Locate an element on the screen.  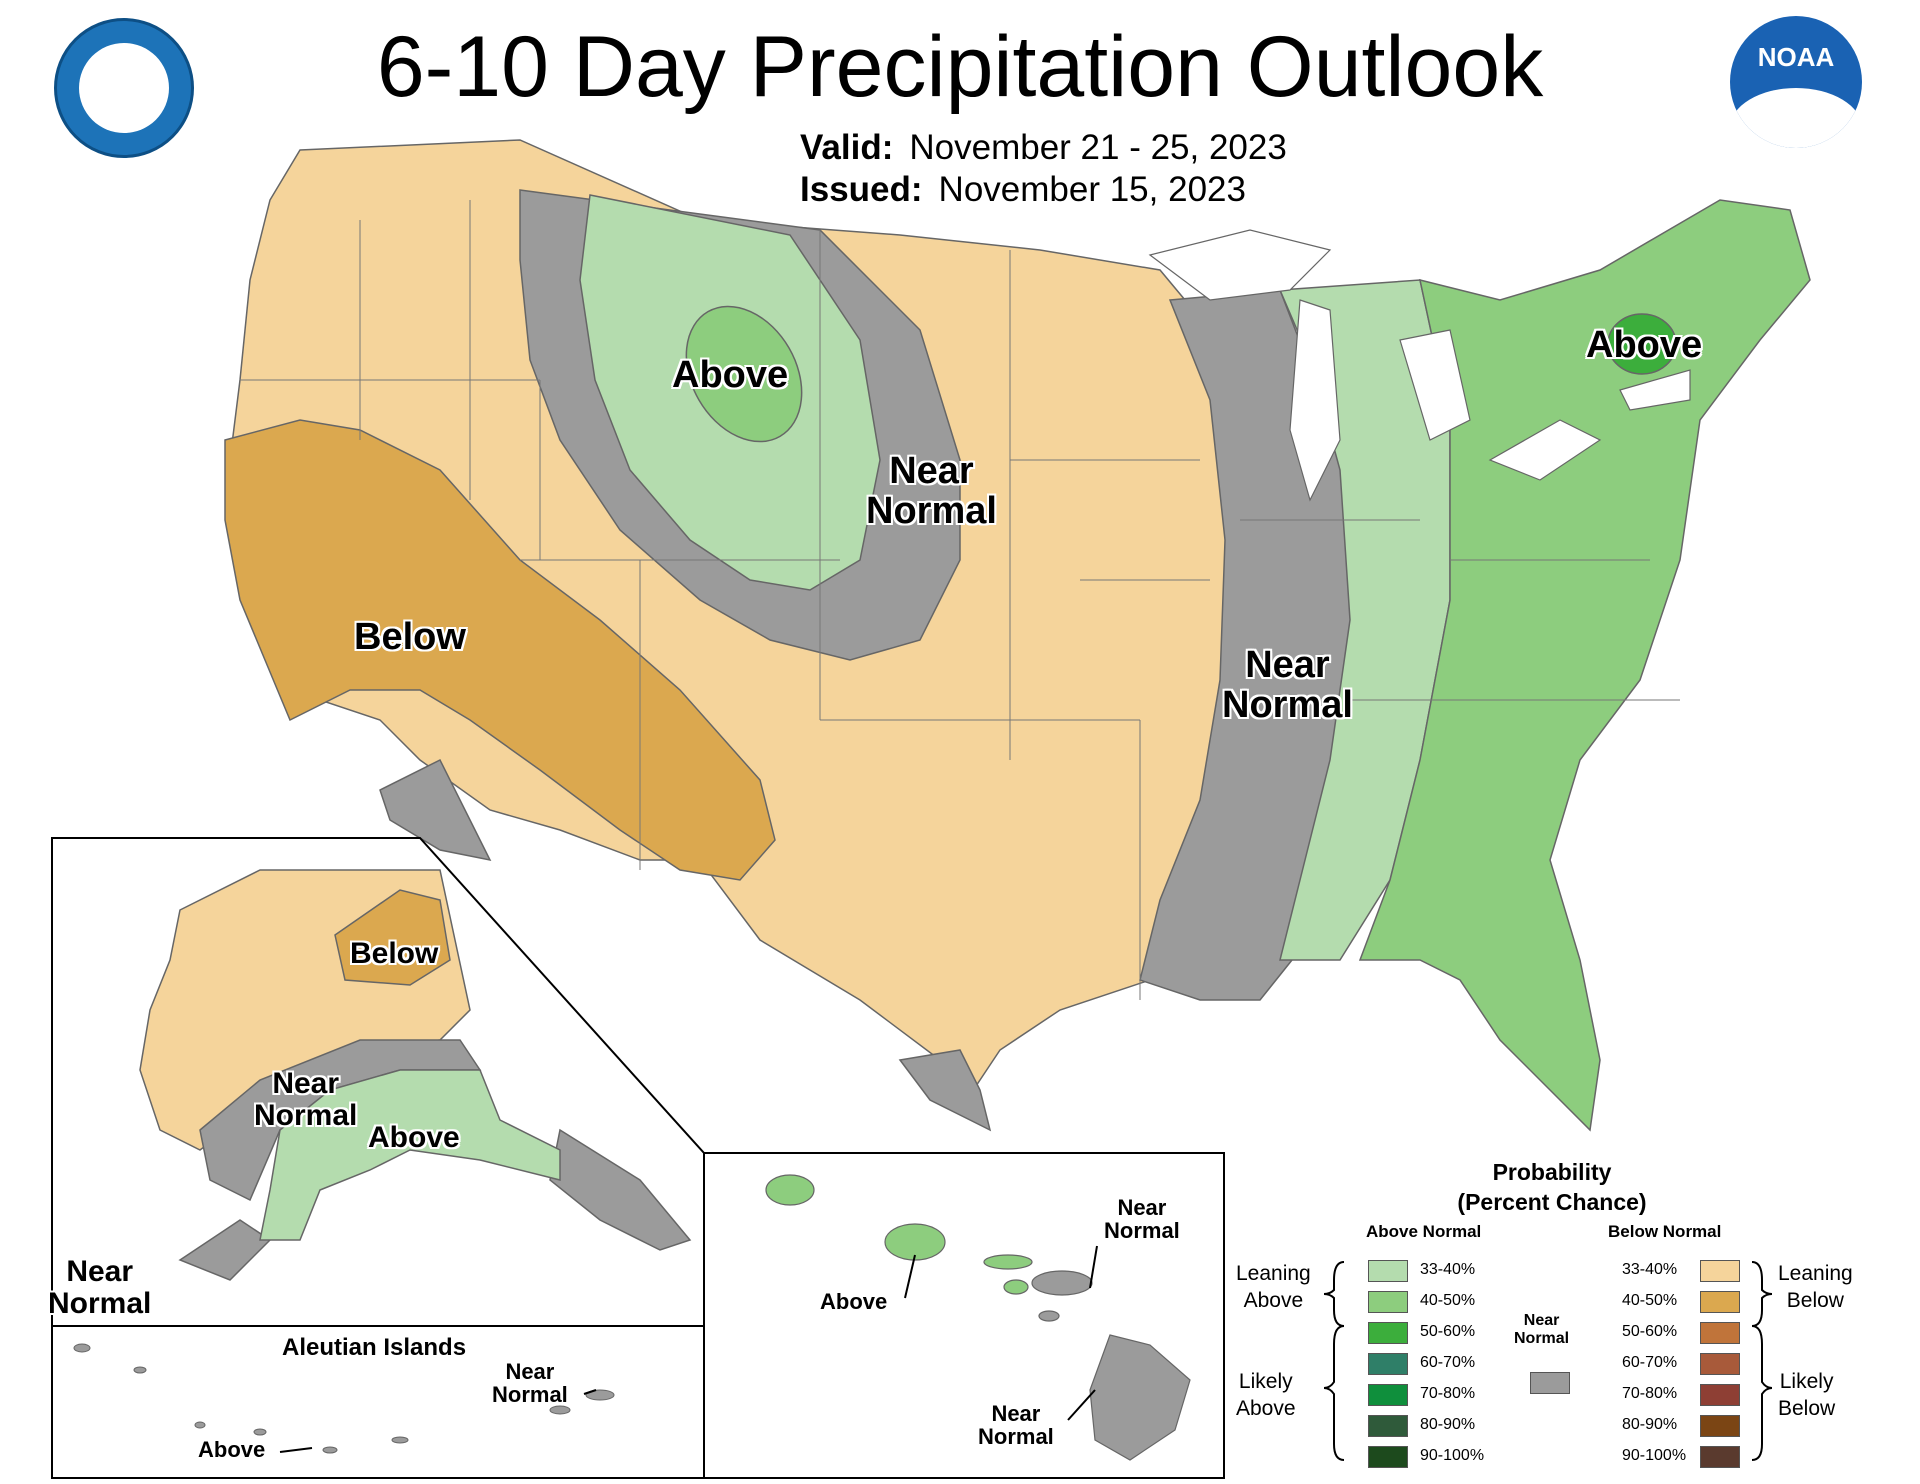
legend-below-bin-label: 33-40% is located at coordinates (1650, 1269).